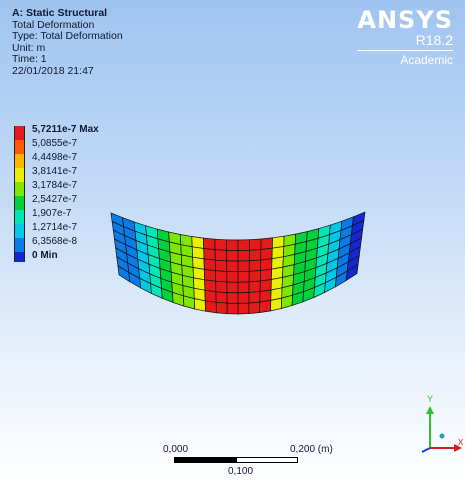 Image resolution: width=465 pixels, height=483 pixels. What do you see at coordinates (29, 59) in the screenshot?
I see `result-time: Time: 1` at bounding box center [29, 59].